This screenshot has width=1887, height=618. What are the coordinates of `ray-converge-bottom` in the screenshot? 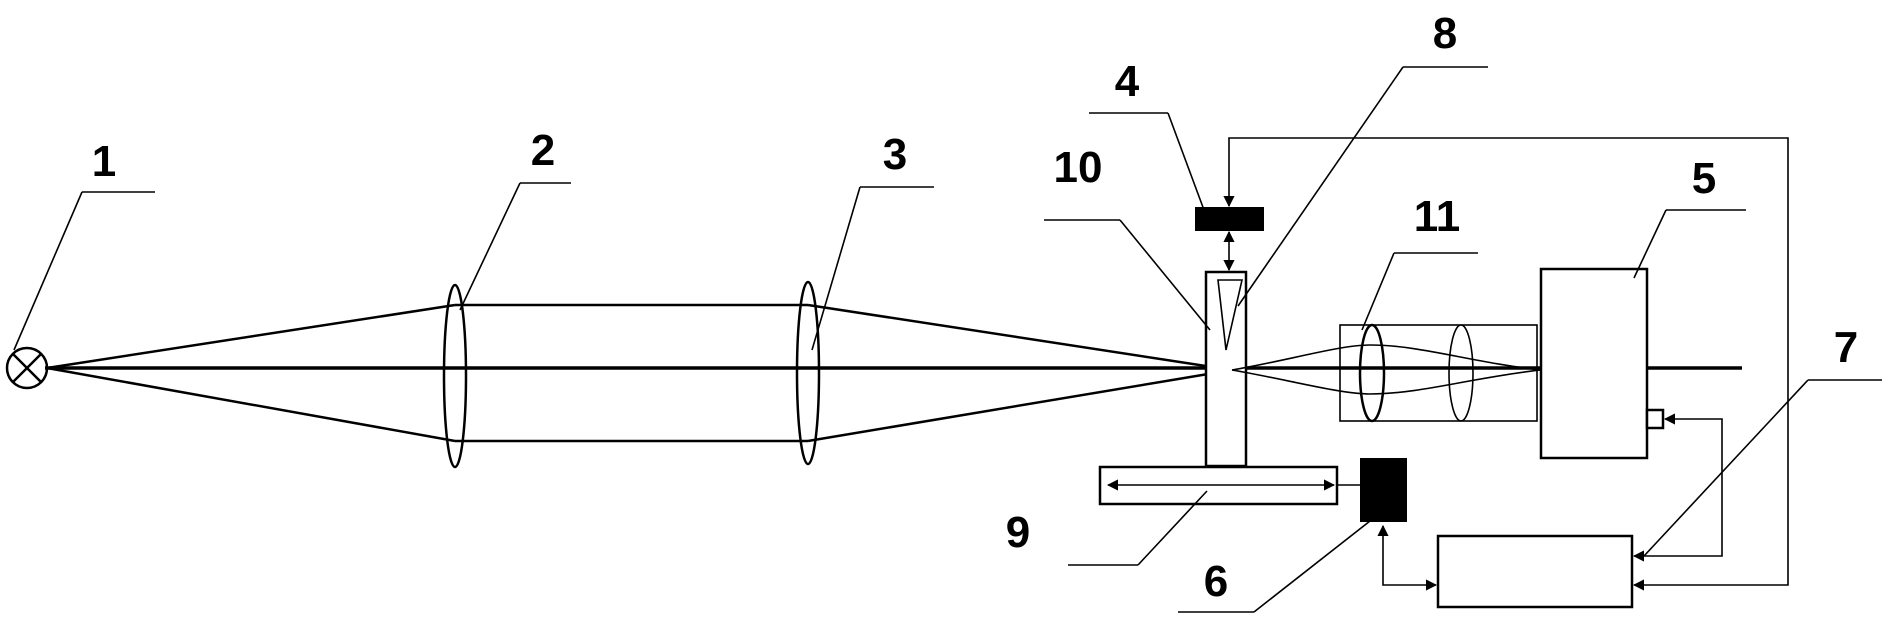 It's located at (1020, 405).